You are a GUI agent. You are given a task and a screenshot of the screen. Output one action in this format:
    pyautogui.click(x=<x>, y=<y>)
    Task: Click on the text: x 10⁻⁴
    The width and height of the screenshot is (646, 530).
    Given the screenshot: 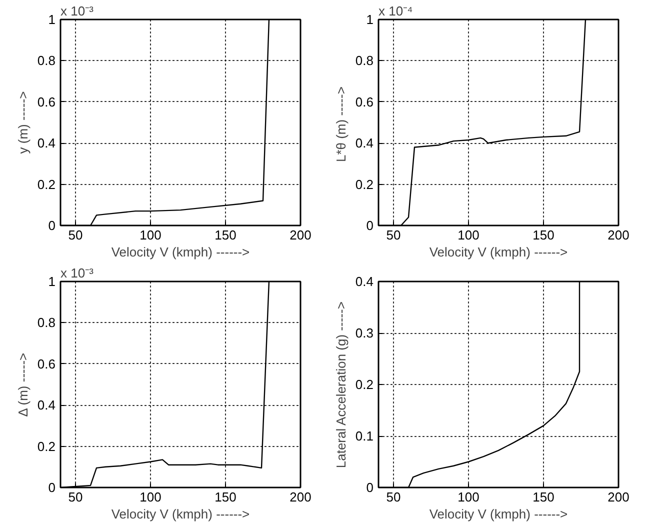 What is the action you would take?
    pyautogui.click(x=395, y=11)
    